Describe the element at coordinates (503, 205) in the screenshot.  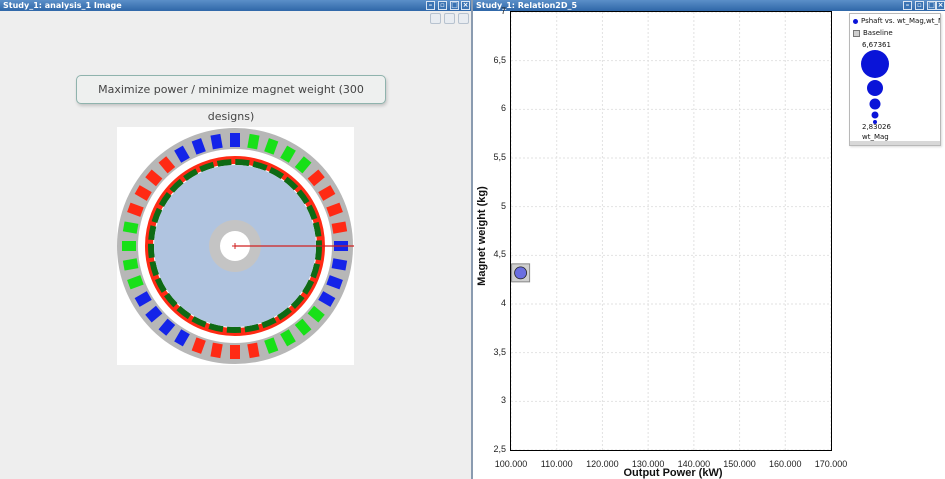
I see `y-tick-label: 5` at that location.